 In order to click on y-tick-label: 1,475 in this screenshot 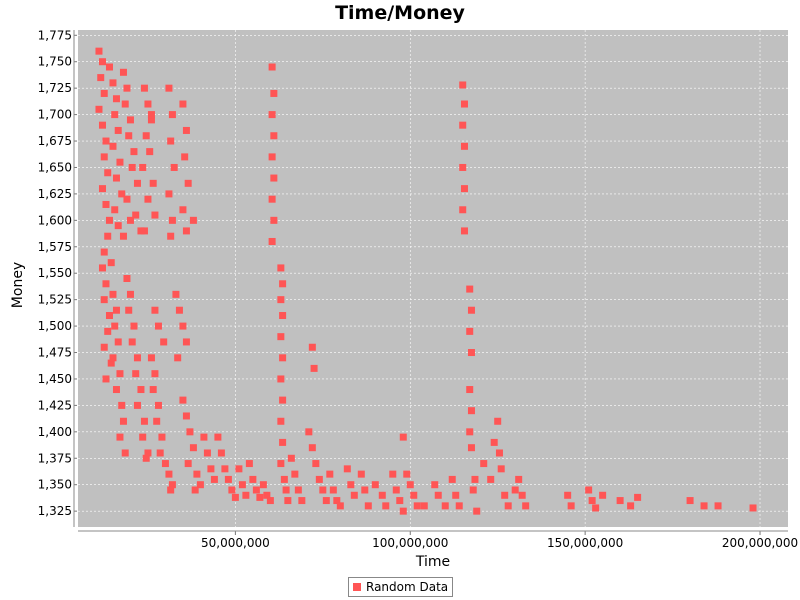, I will do `click(55, 353)`.